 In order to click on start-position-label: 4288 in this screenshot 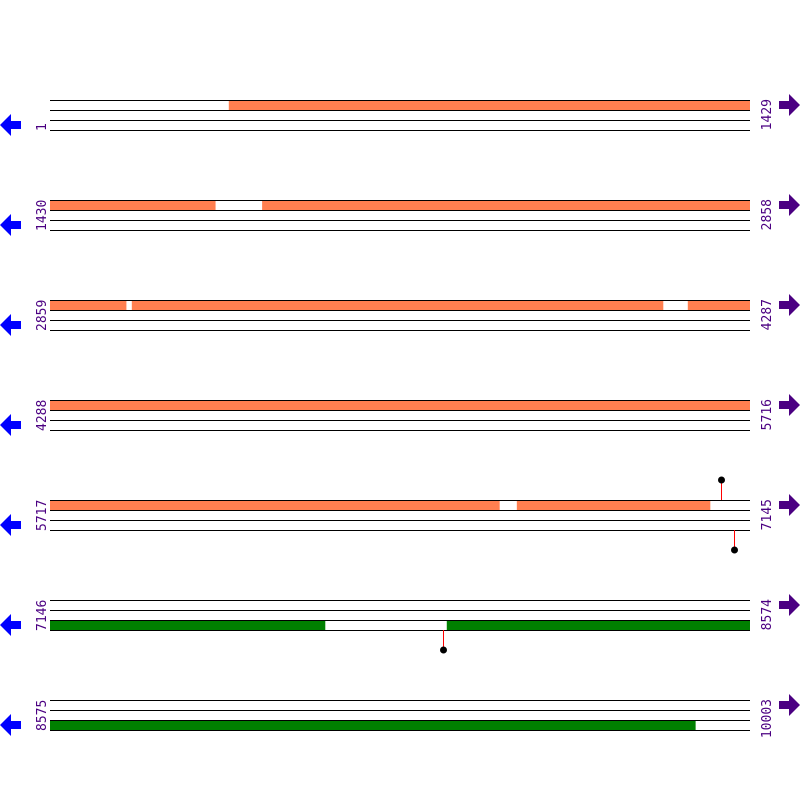, I will do `click(42, 415)`.